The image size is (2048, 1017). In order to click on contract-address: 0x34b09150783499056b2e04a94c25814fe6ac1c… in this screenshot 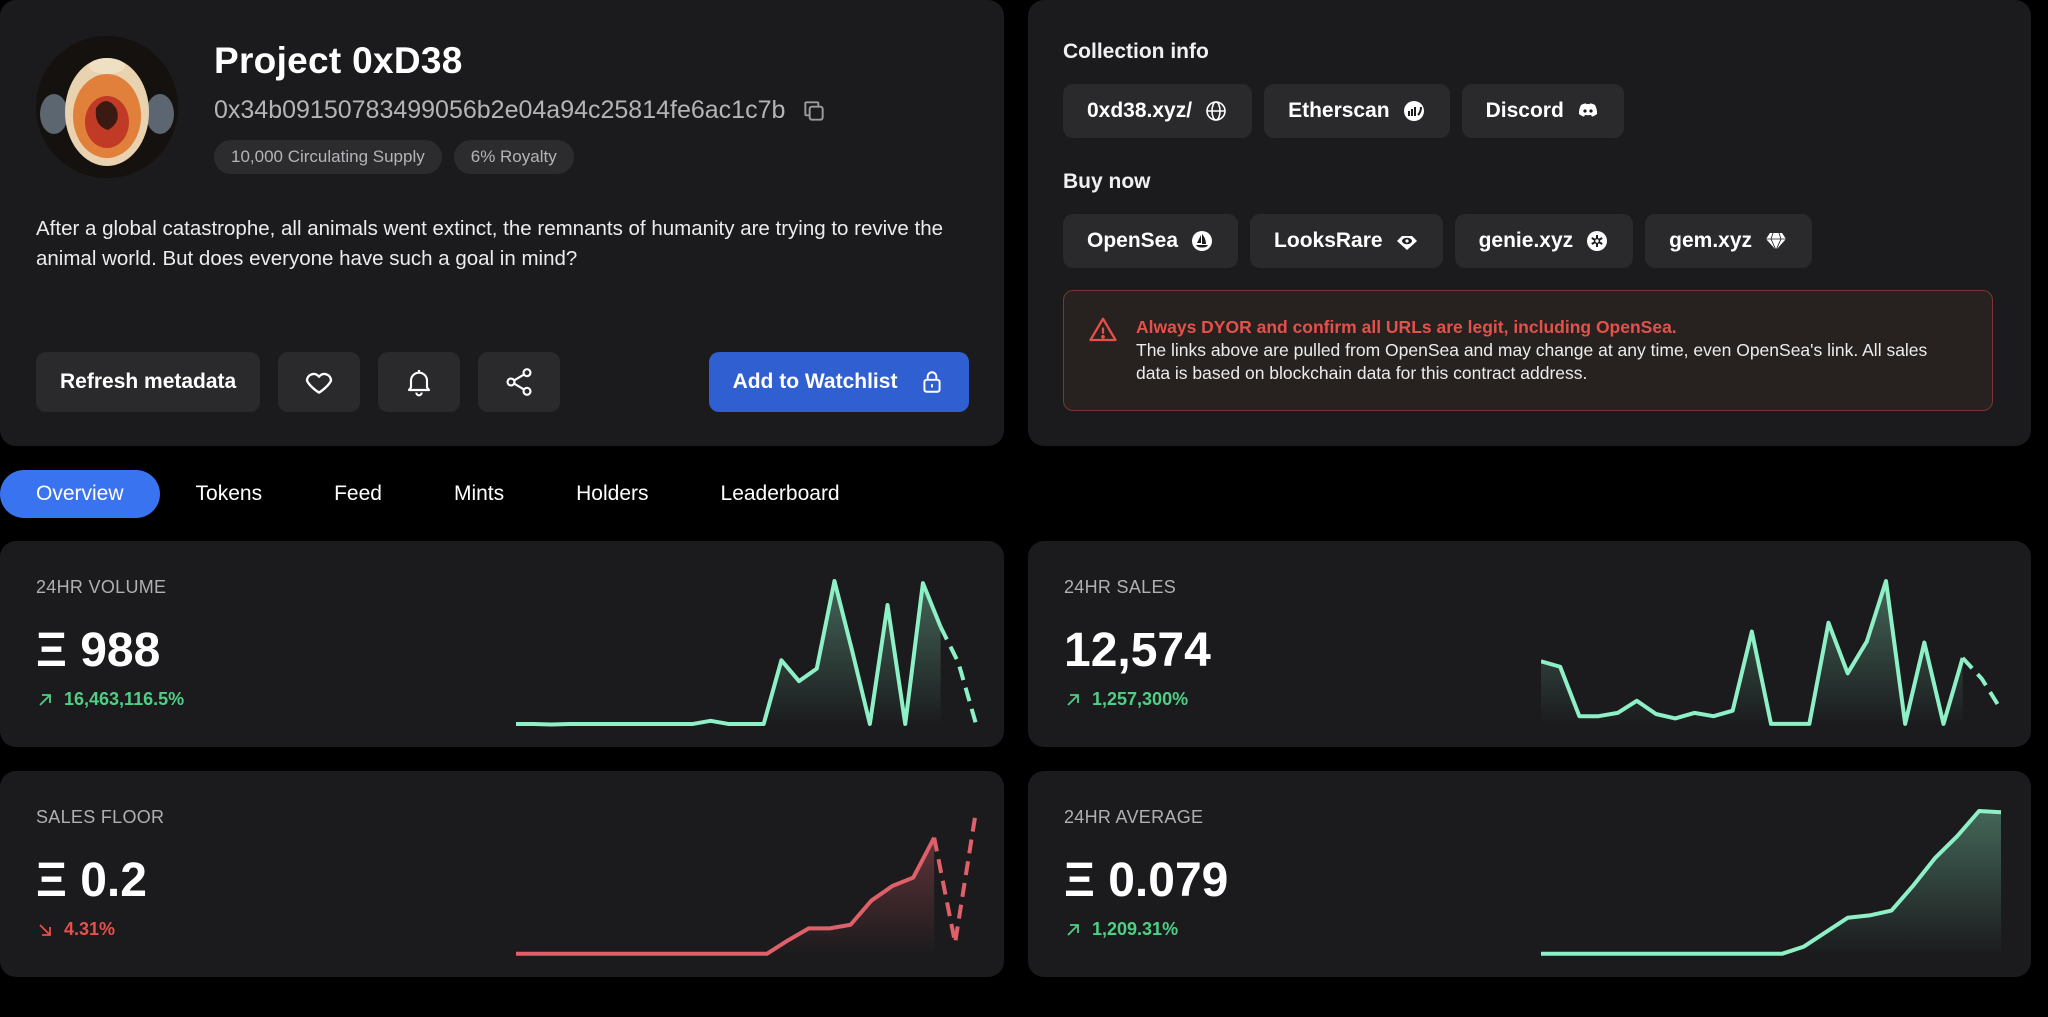, I will do `click(500, 110)`.